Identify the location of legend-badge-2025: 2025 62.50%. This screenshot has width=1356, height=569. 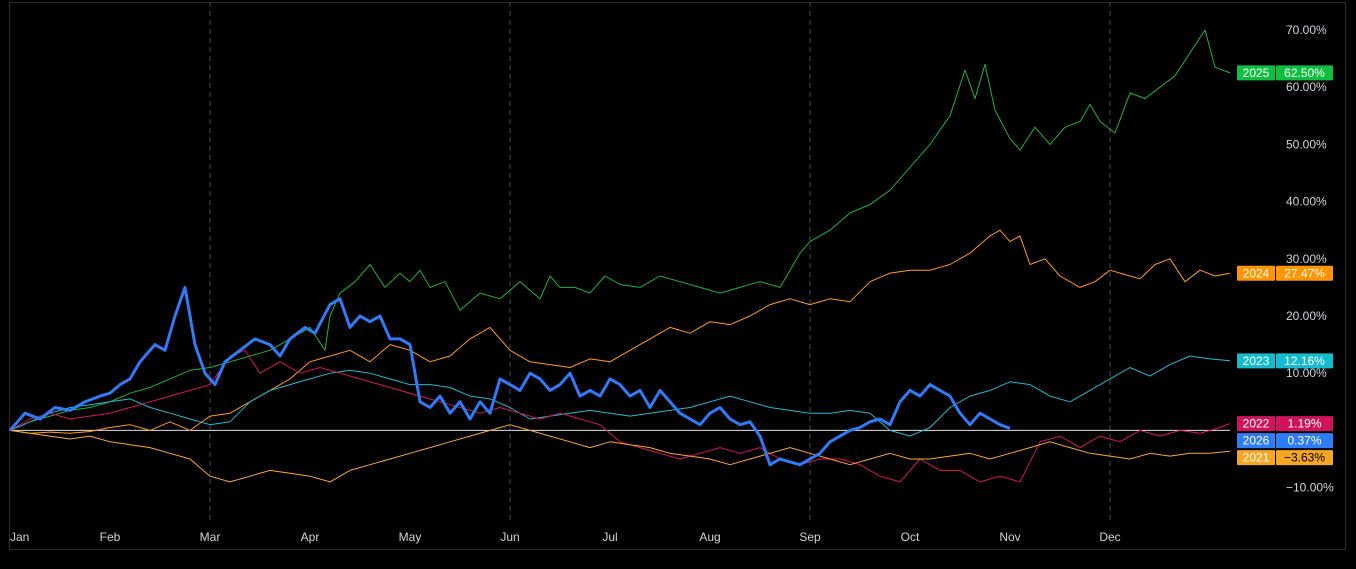
(1285, 73).